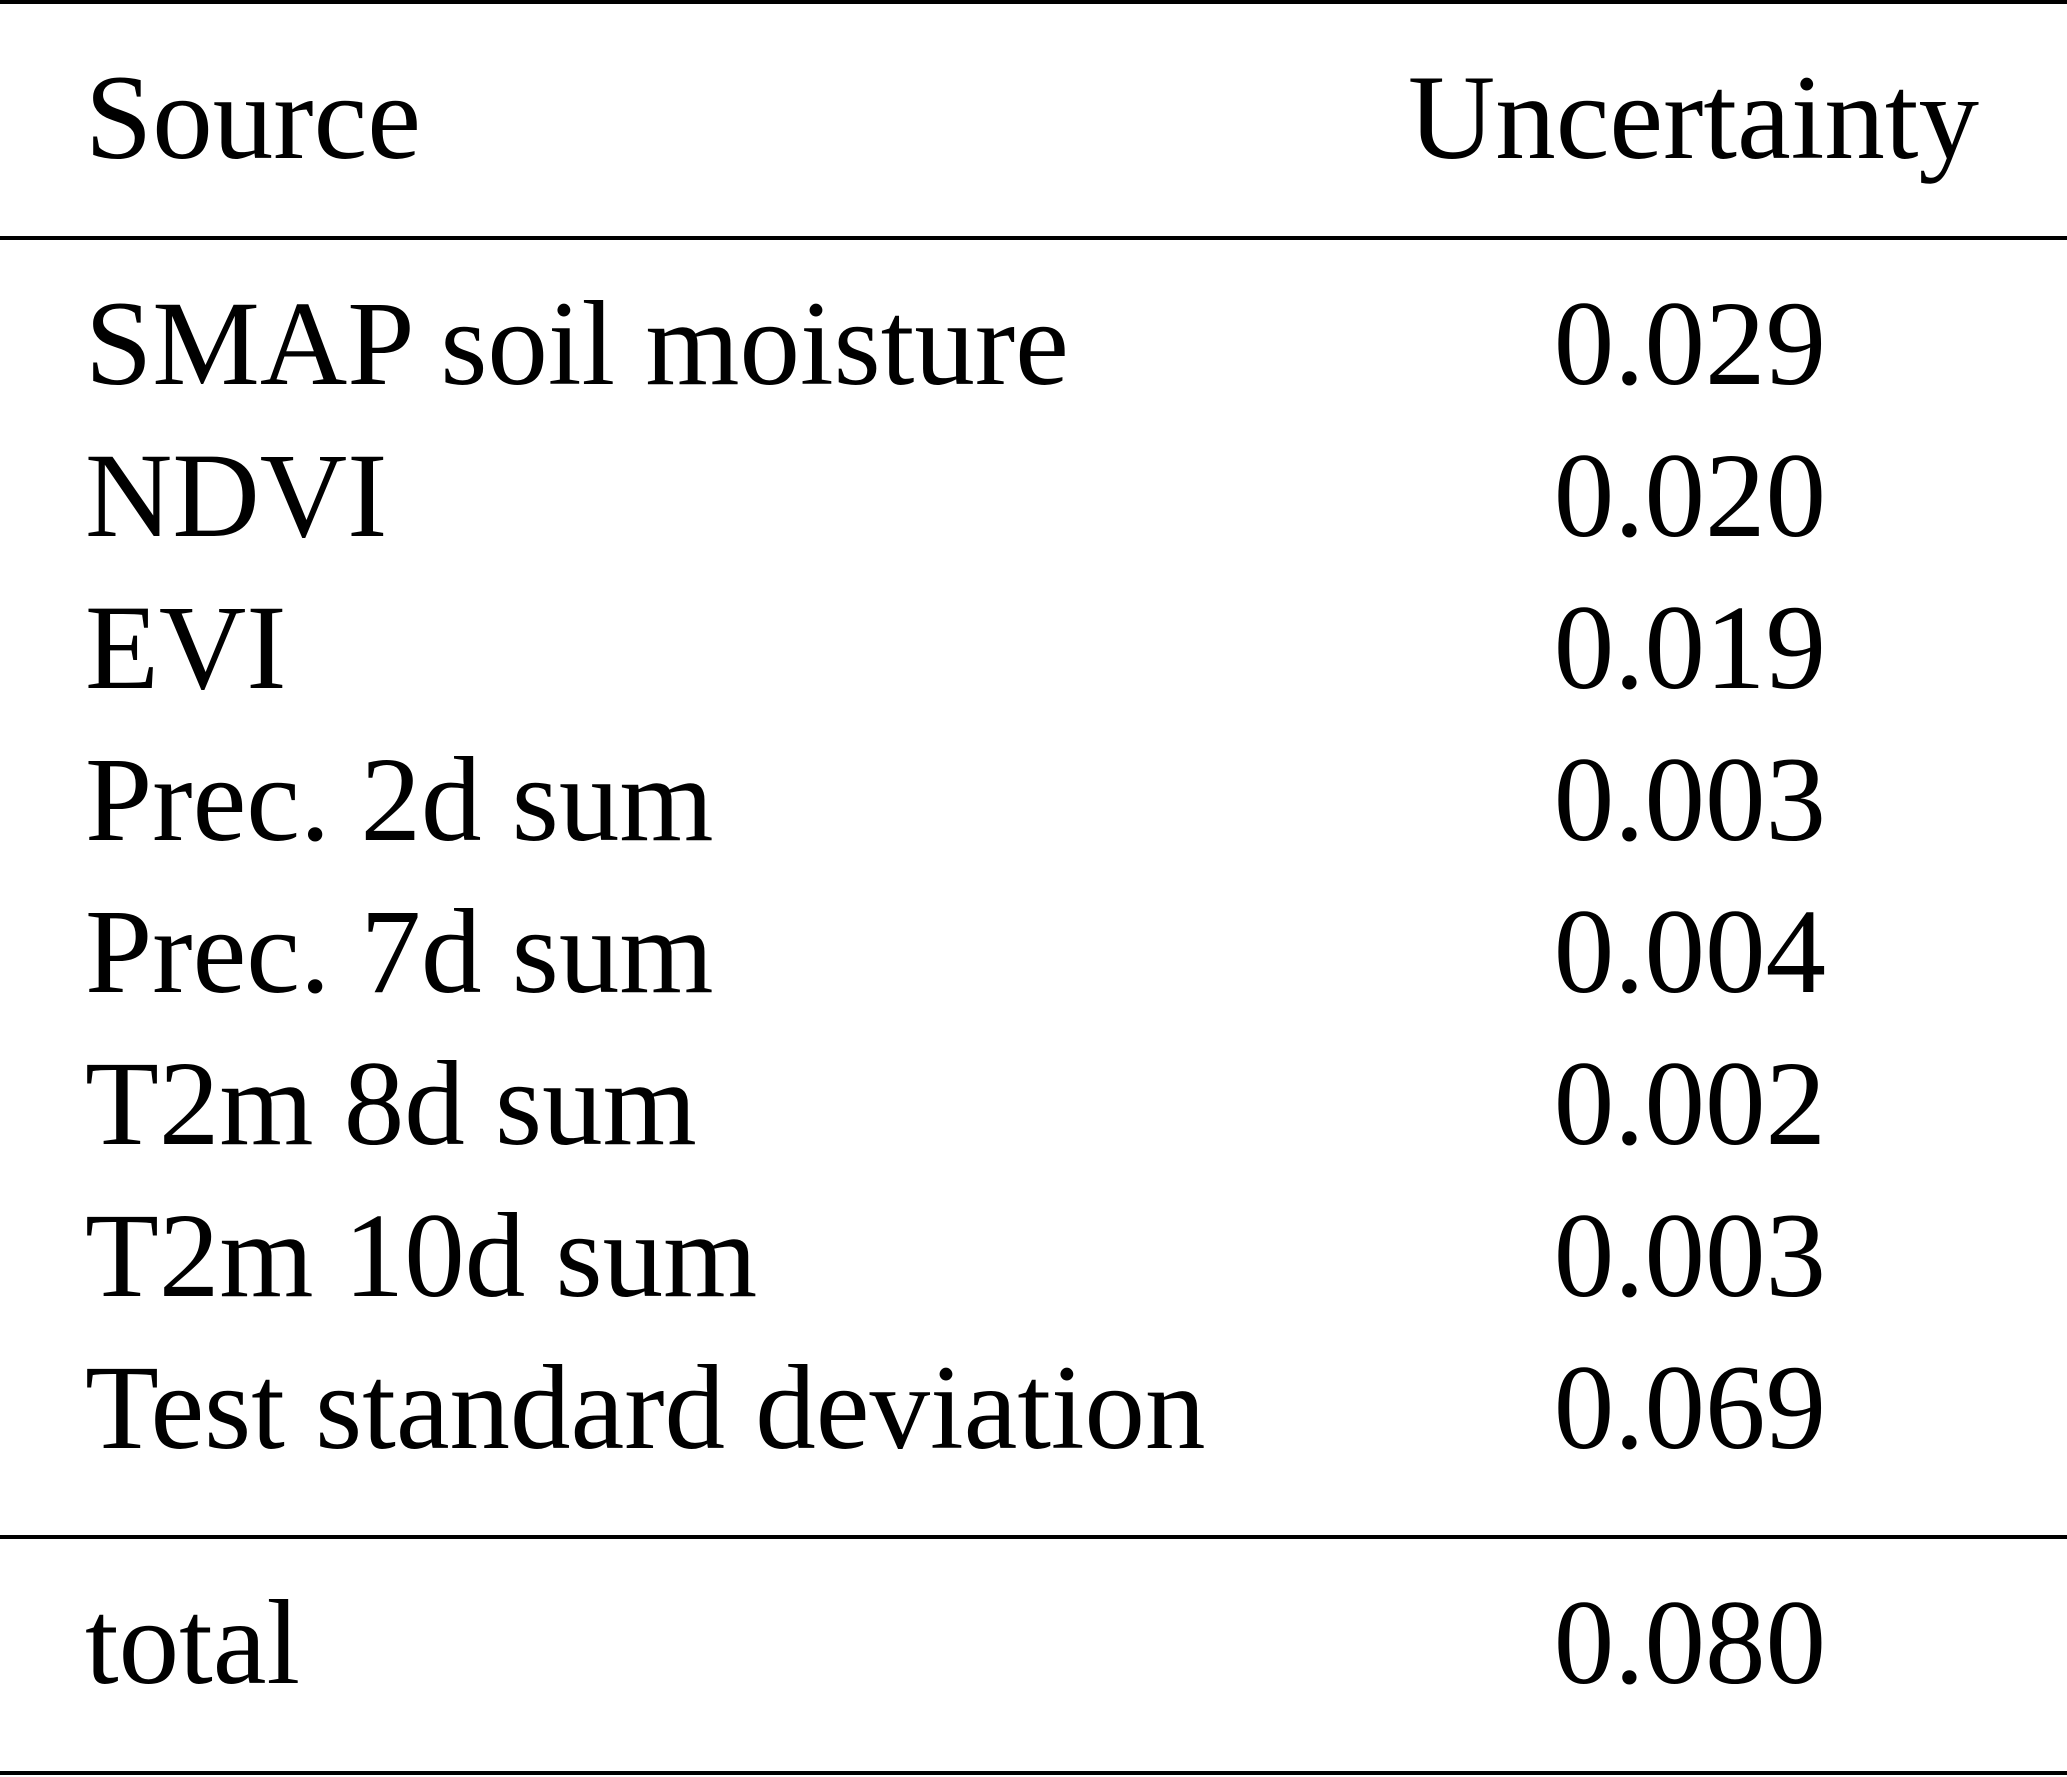 The height and width of the screenshot is (1777, 2067). Describe the element at coordinates (1693, 118) in the screenshot. I see `header-uncertainty: Uncertainty` at that location.